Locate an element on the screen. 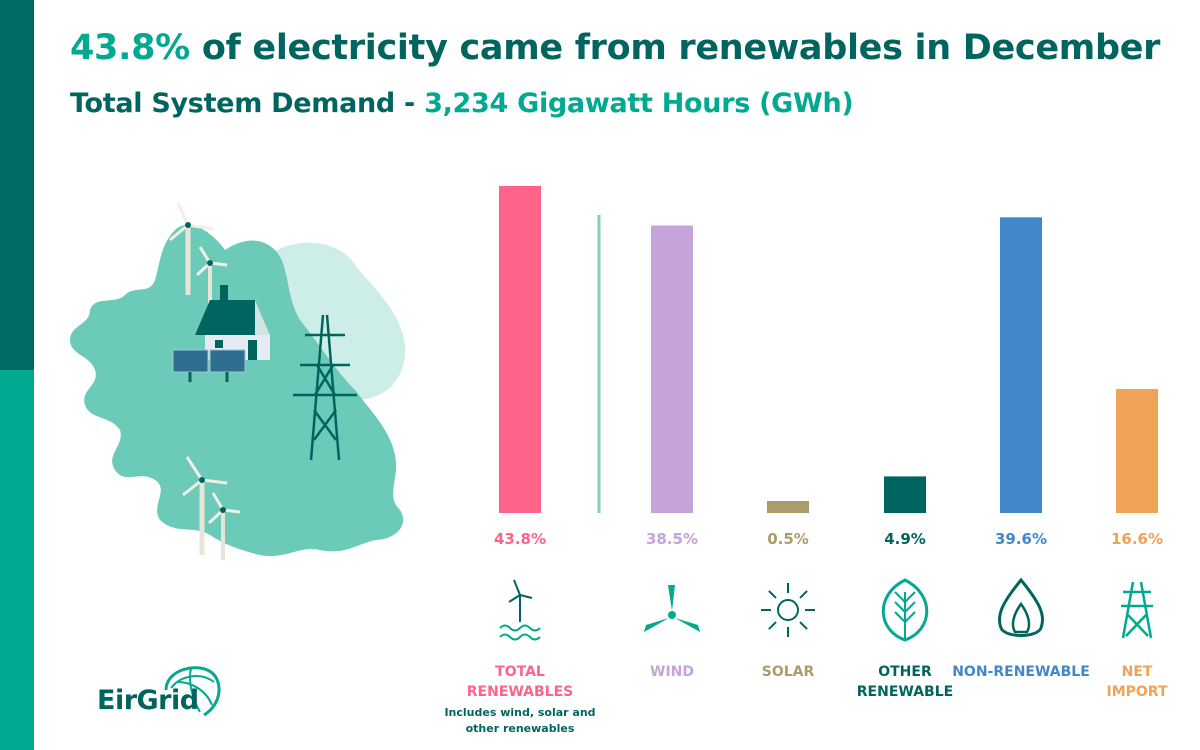 This screenshot has height=750, width=1200. category-label-1-0: WIND is located at coordinates (672, 672).